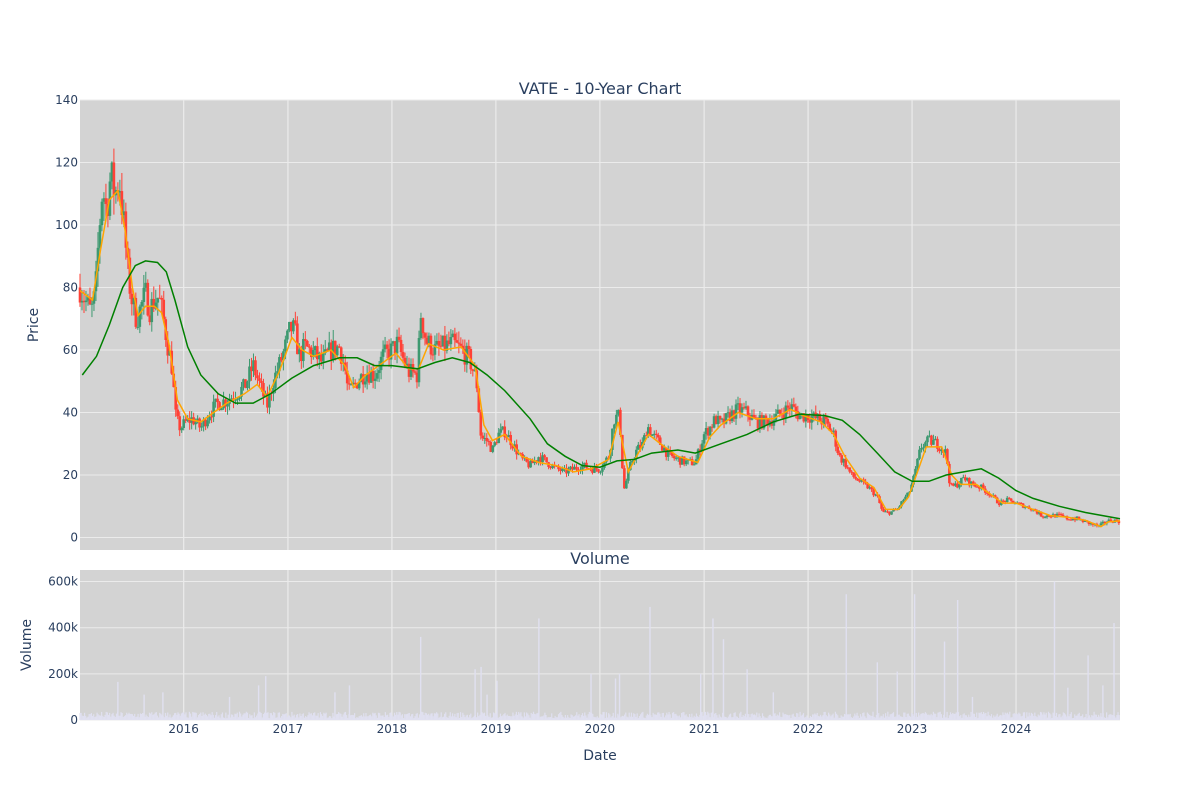 The width and height of the screenshot is (1200, 804). Describe the element at coordinates (599, 756) in the screenshot. I see `x-axis-label: Date` at that location.